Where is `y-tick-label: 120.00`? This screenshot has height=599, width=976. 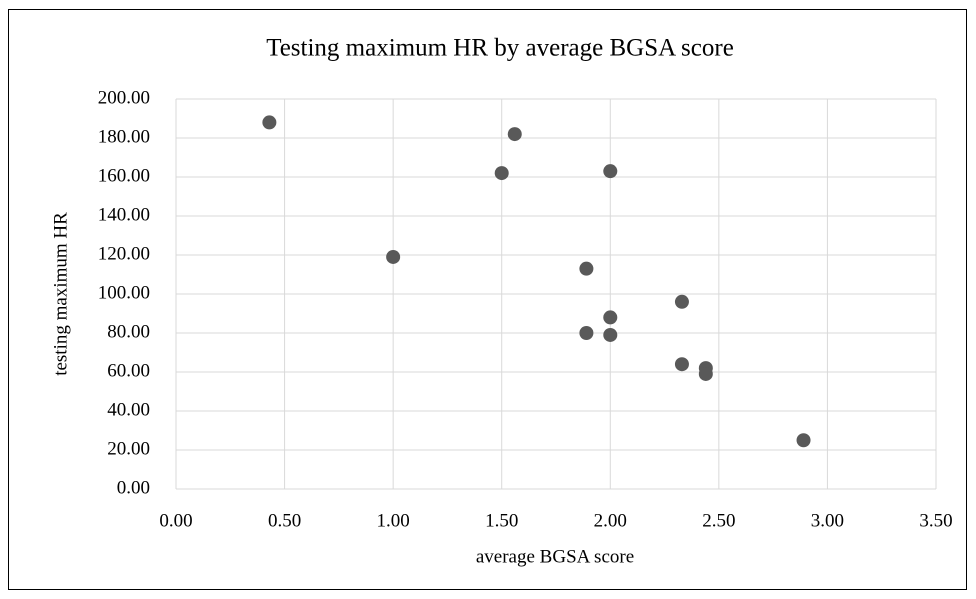
y-tick-label: 120.00 is located at coordinates (124, 253).